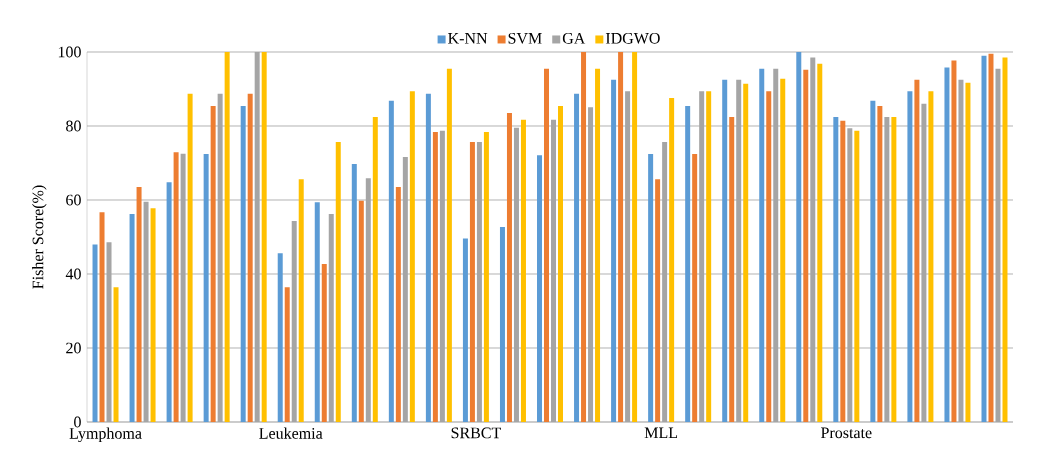 The width and height of the screenshot is (1040, 468). Describe the element at coordinates (73, 200) in the screenshot. I see `y-tick-label: 60` at that location.